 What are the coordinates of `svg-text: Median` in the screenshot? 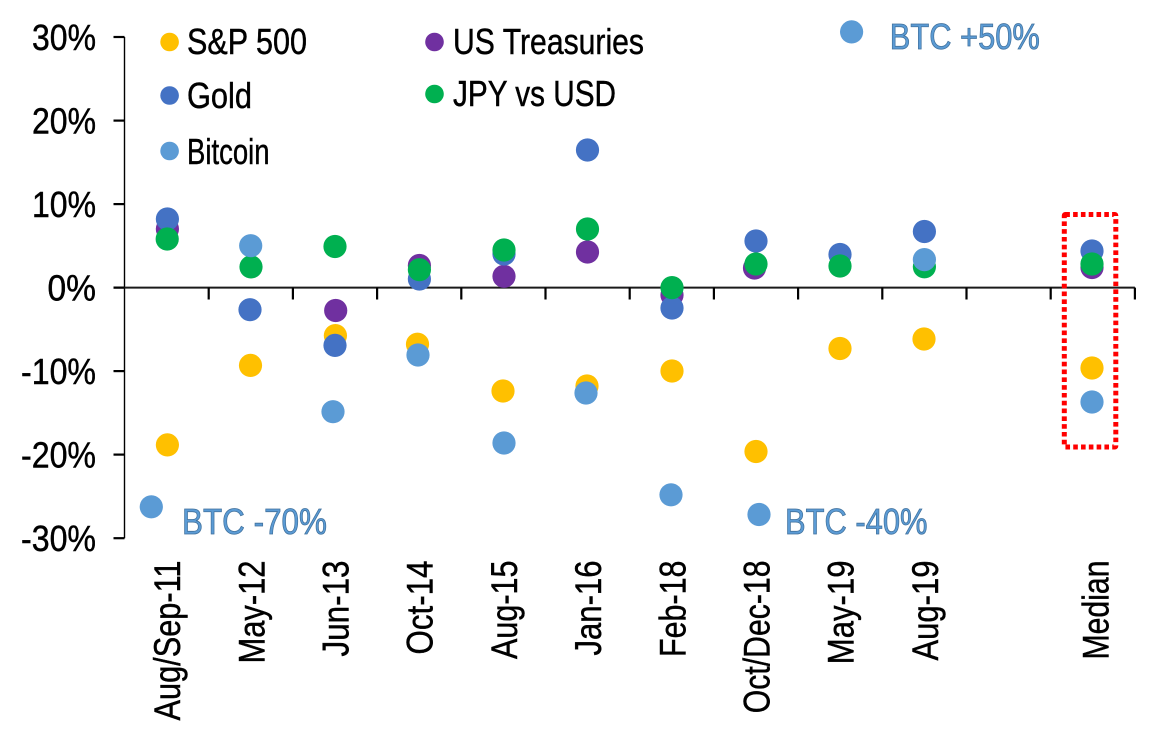 It's located at (1095, 610).